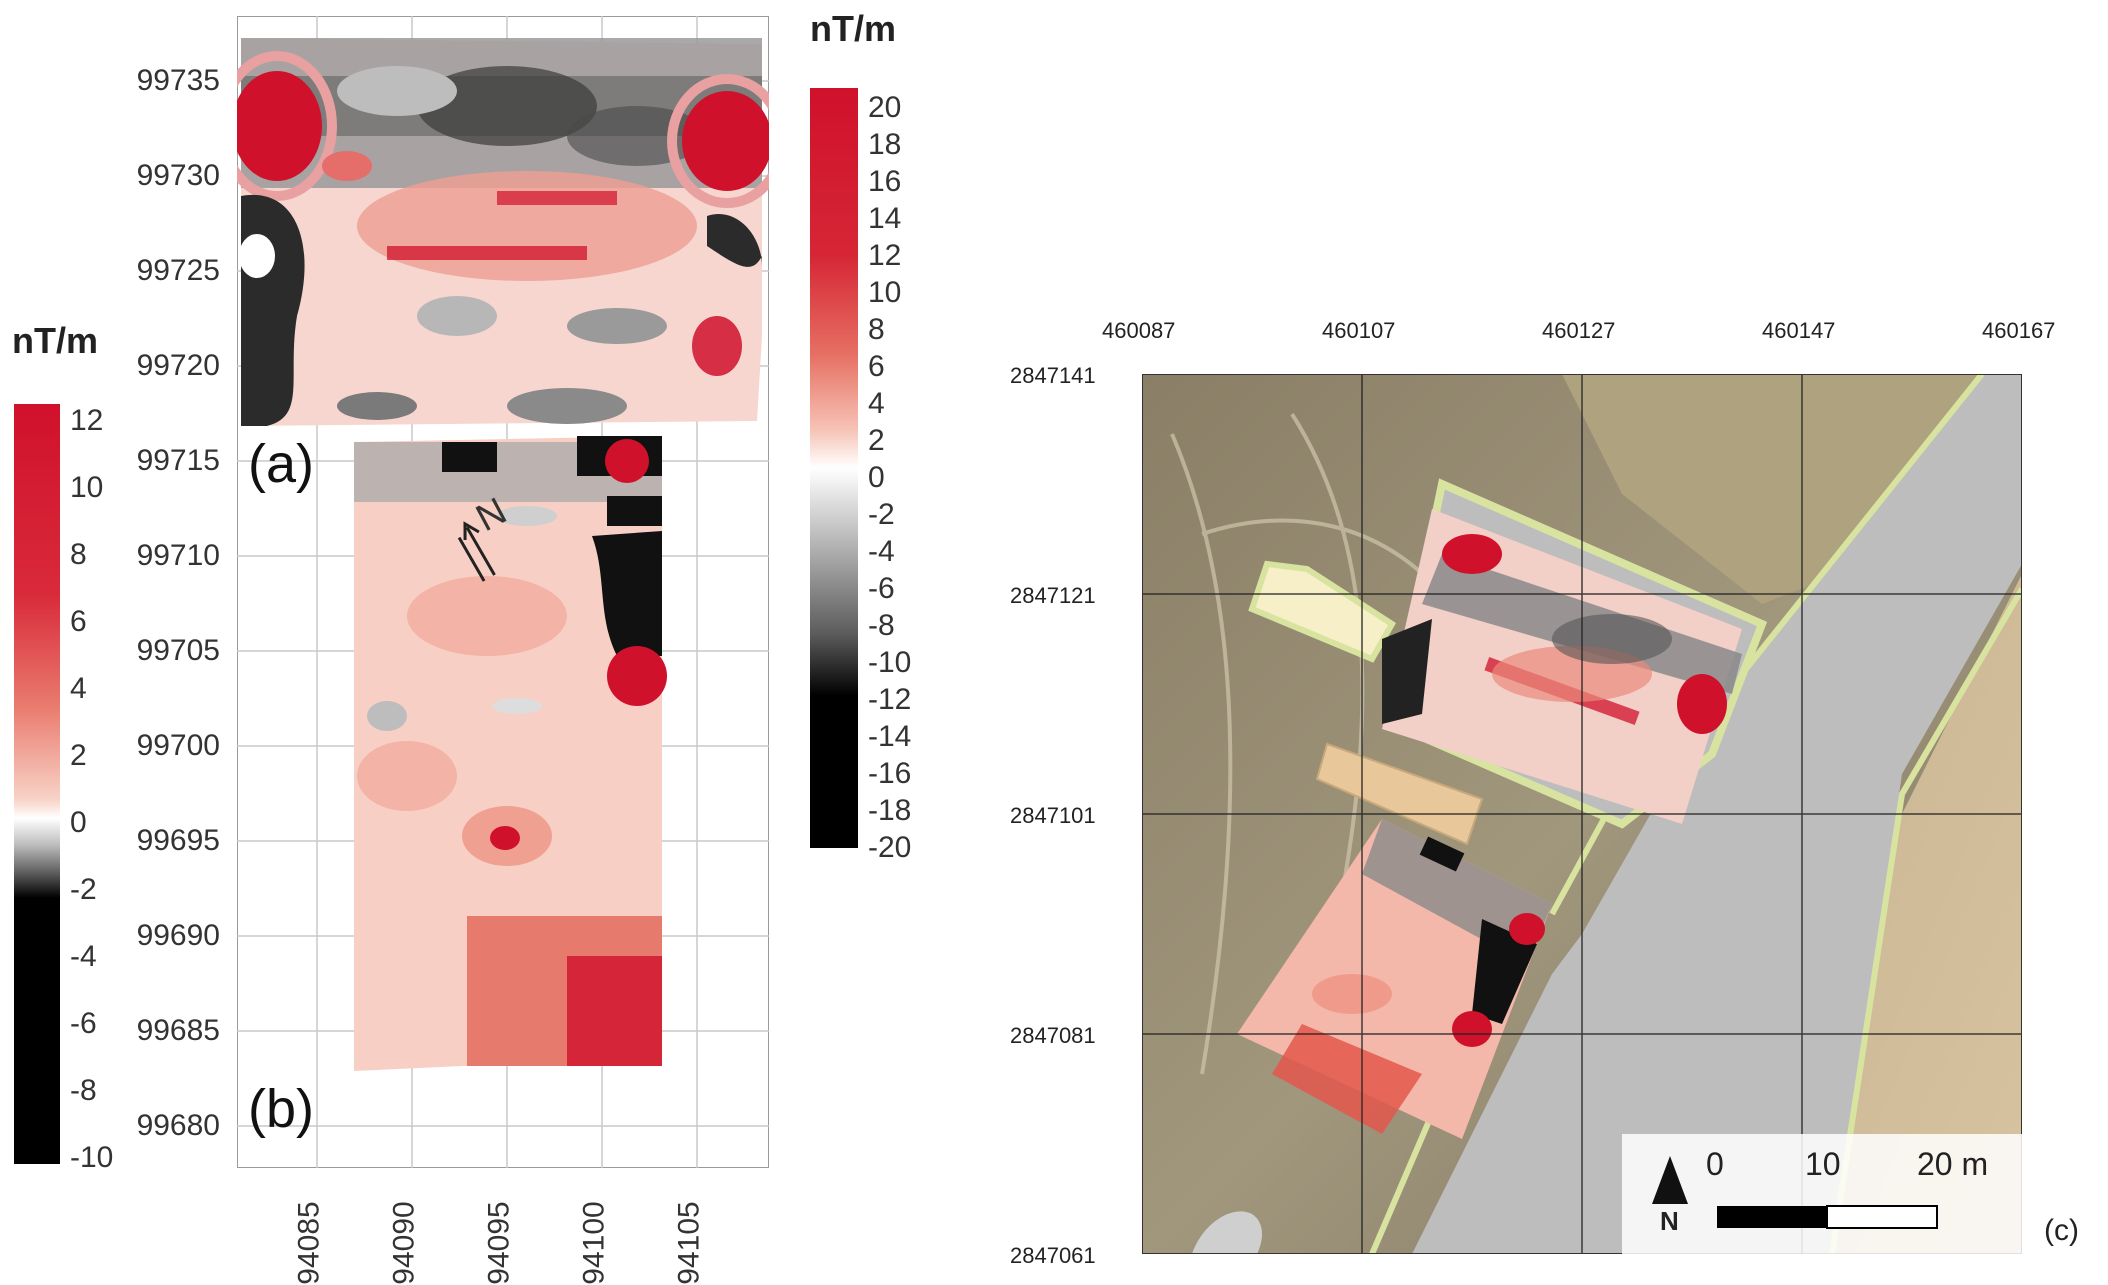  What do you see at coordinates (178, 555) in the screenshot?
I see `y-tick: 99710` at bounding box center [178, 555].